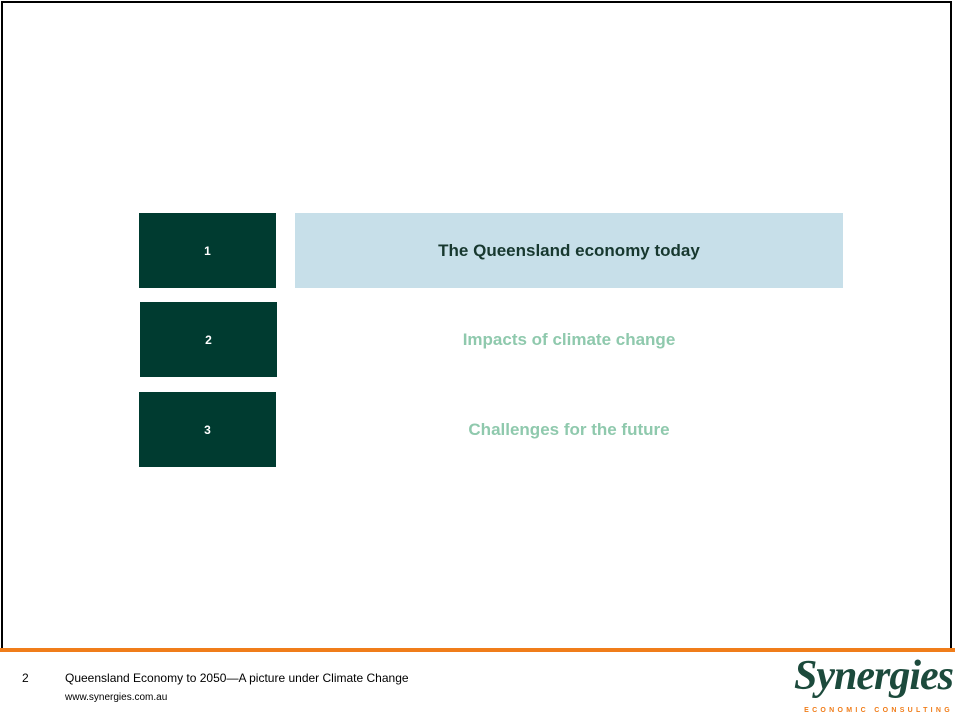 The image size is (955, 720). What do you see at coordinates (116, 697) in the screenshot?
I see `footer-url: www.synergies.com.au` at bounding box center [116, 697].